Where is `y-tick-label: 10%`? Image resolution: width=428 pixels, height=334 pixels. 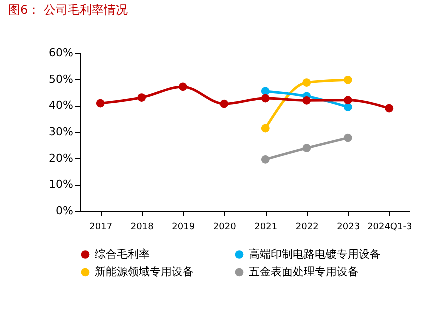
y-tick-label: 10% is located at coordinates (61, 185).